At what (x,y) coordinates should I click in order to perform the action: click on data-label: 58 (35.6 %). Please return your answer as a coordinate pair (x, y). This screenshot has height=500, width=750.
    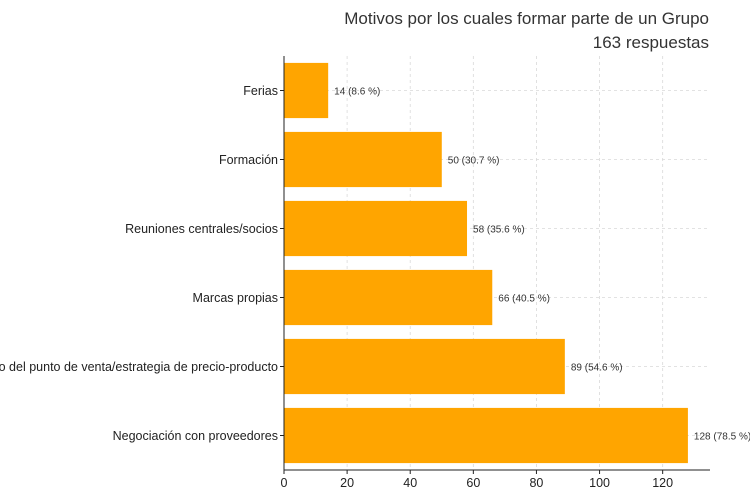
    Looking at the image, I should click on (499, 230).